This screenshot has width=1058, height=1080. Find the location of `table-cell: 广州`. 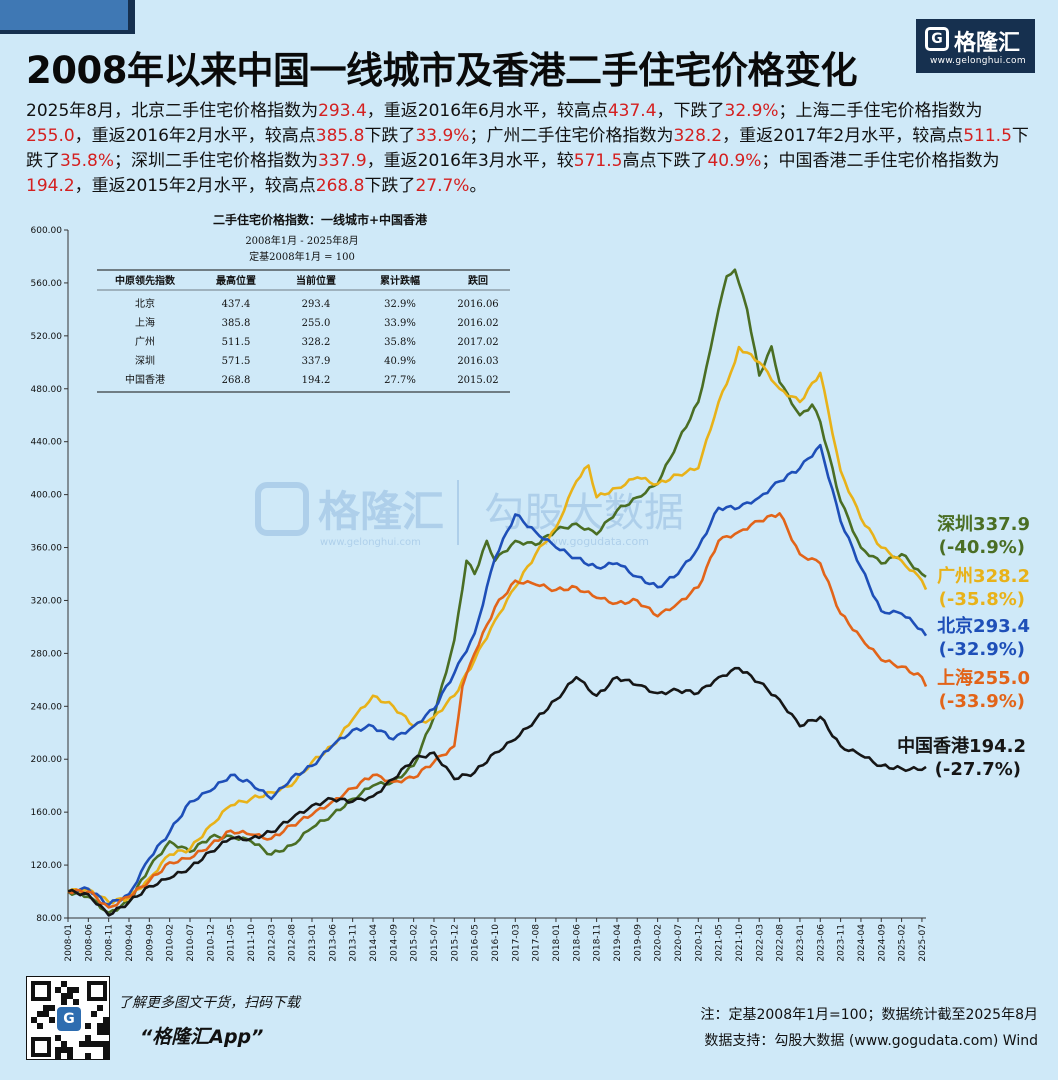

table-cell: 广州 is located at coordinates (145, 342).